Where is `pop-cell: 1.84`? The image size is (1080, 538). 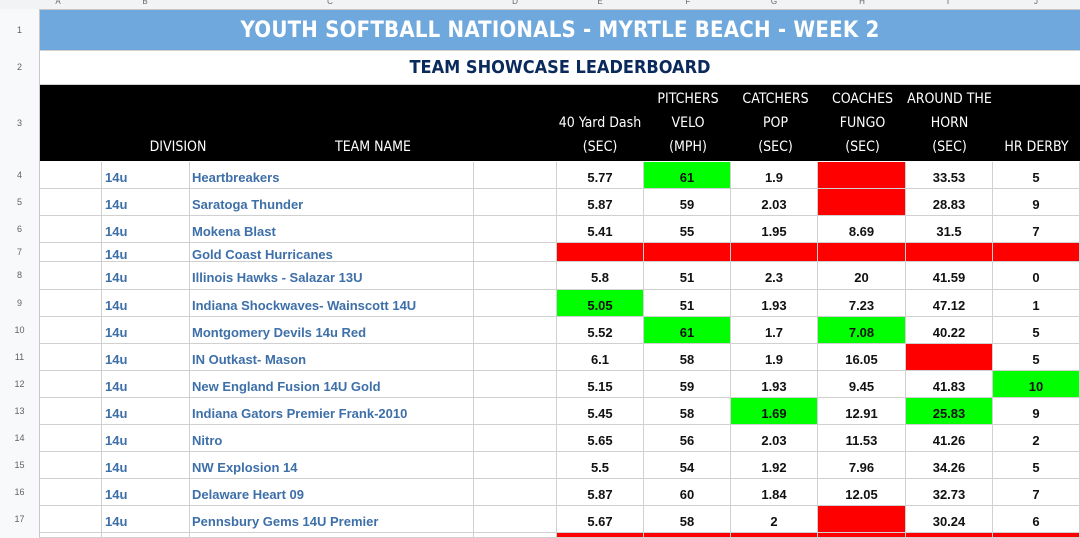
pop-cell: 1.84 is located at coordinates (774, 492).